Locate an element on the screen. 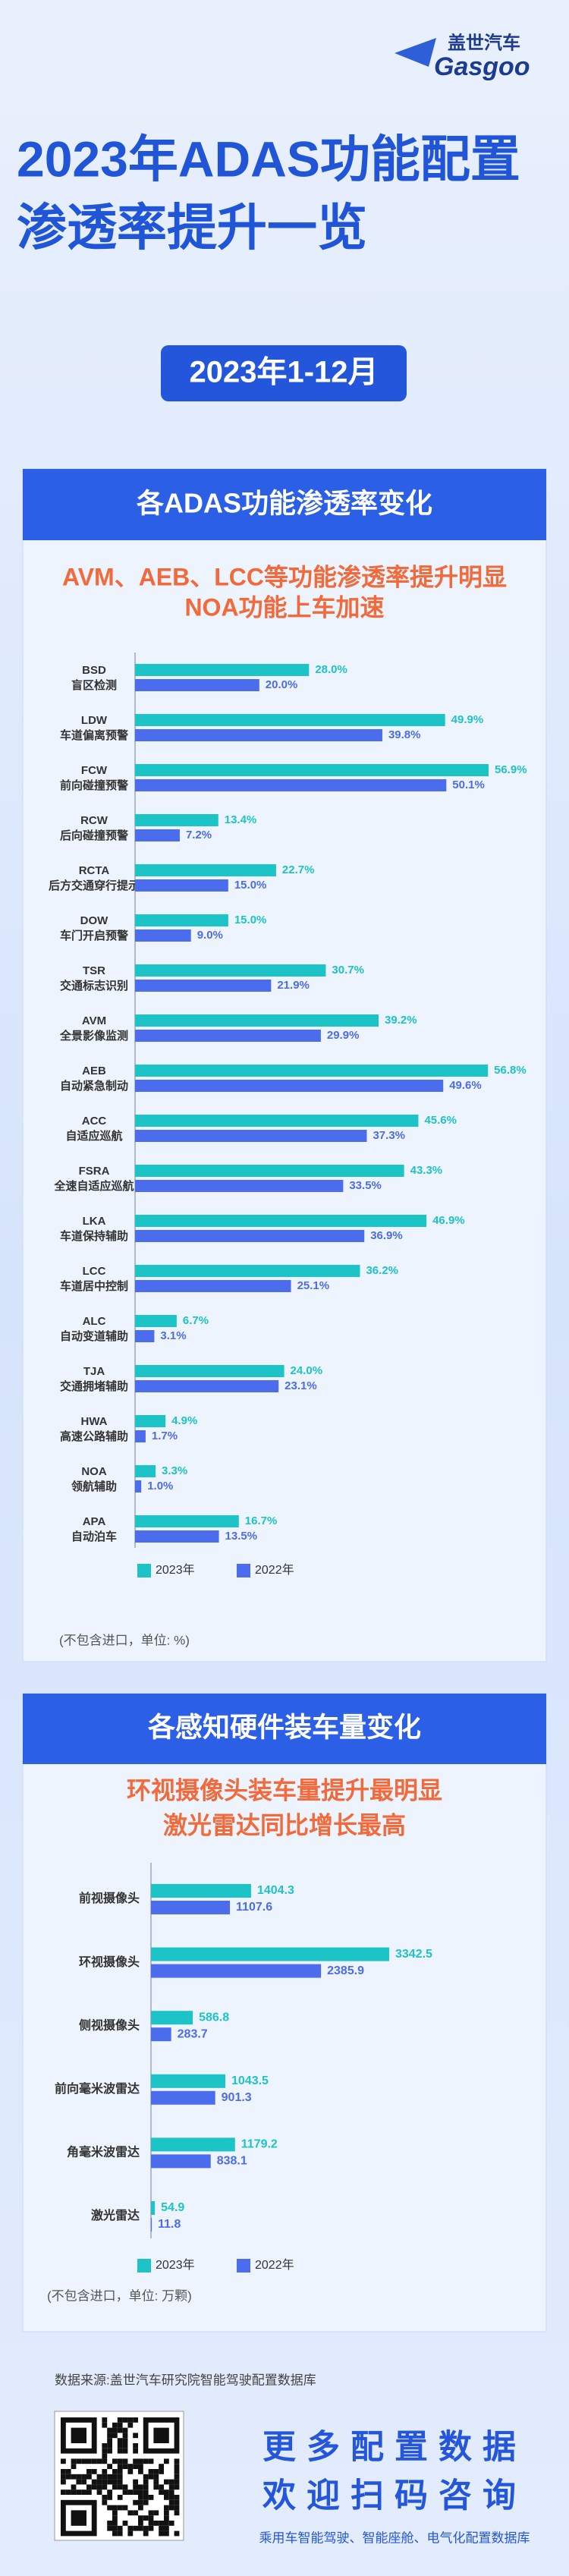  value-label: 33.5% is located at coordinates (365, 1185).